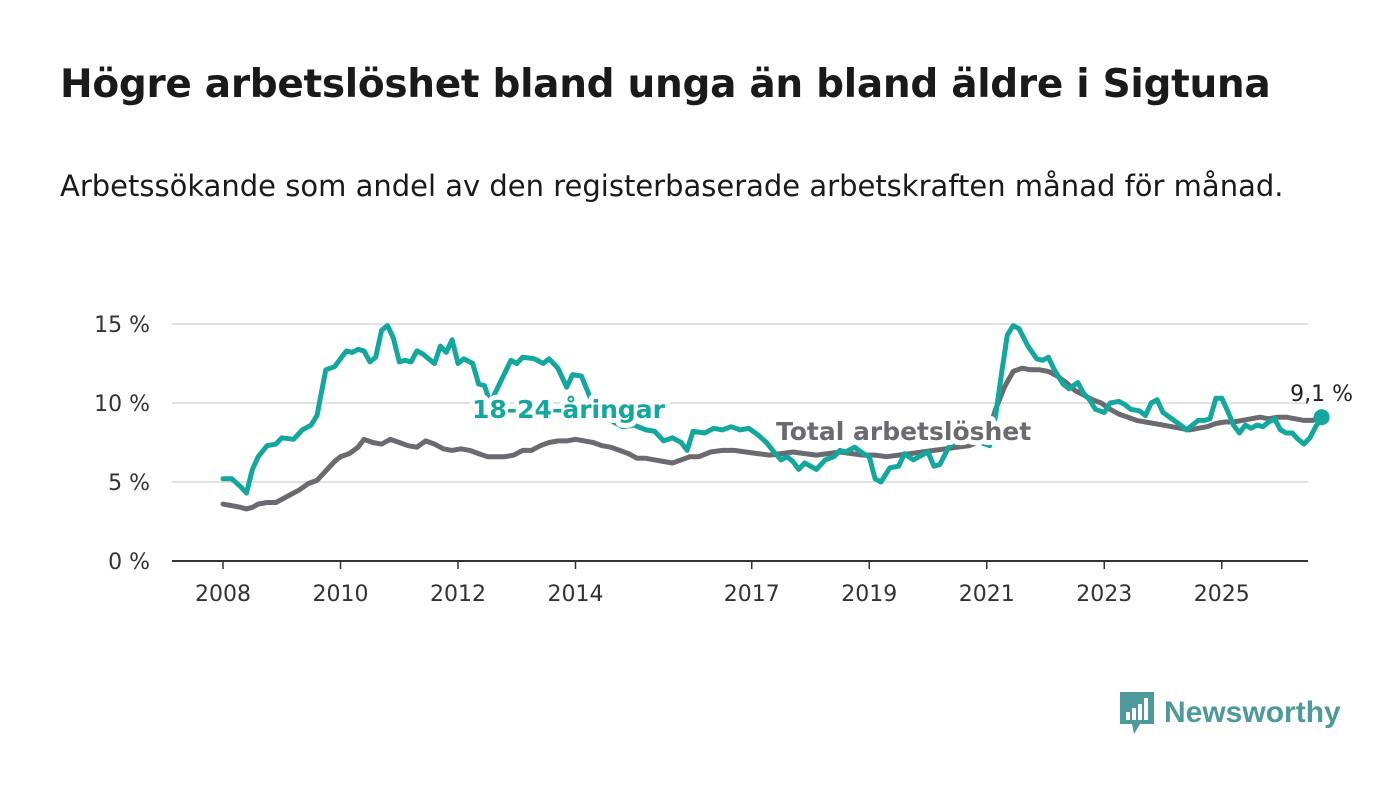  Describe the element at coordinates (1321, 394) in the screenshot. I see `end-value-label: 9,1 %` at that location.